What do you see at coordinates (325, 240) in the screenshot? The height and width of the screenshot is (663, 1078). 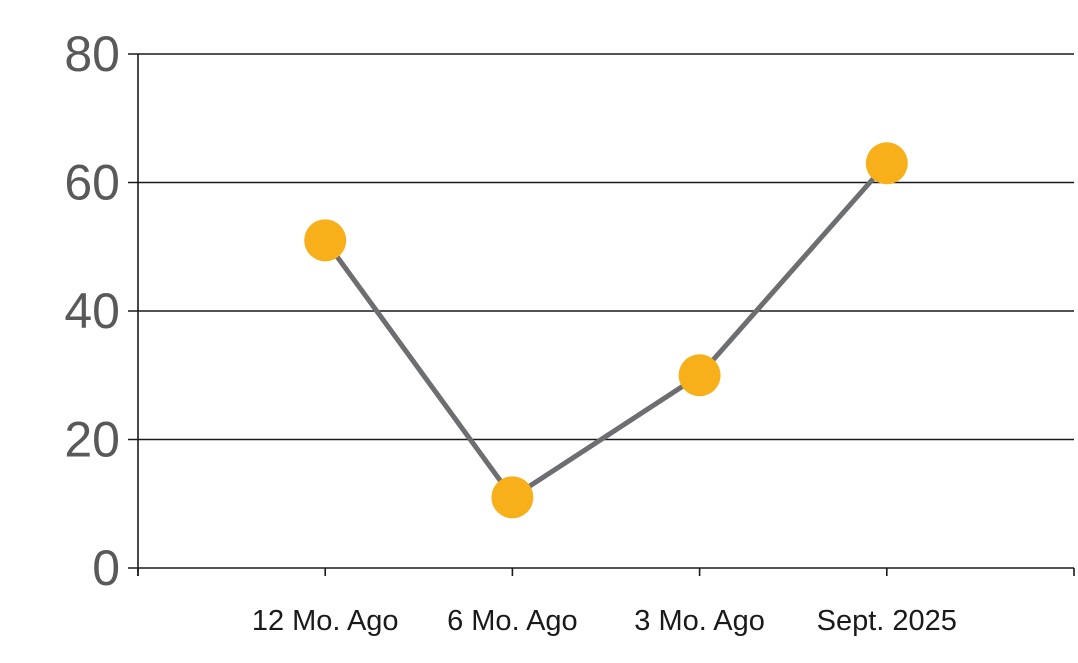 I see `data-point-12-mo-ago` at bounding box center [325, 240].